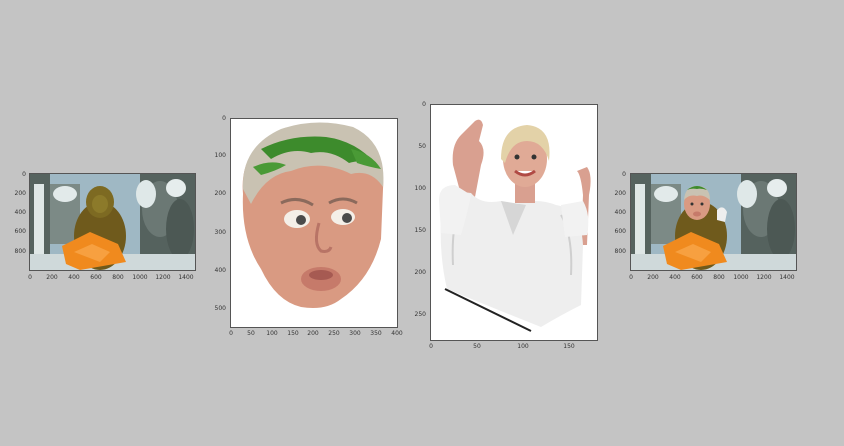  Describe the element at coordinates (420, 314) in the screenshot. I see `y-tick-label: 250` at that location.